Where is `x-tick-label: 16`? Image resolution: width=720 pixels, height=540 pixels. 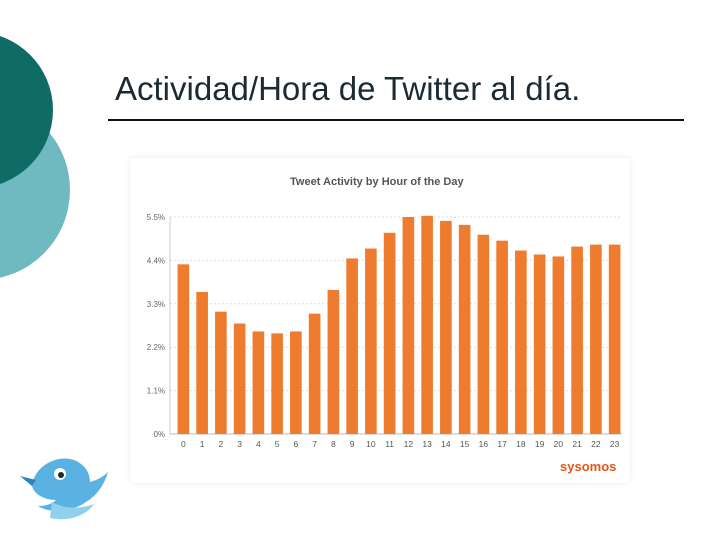
x-tick-label: 16 is located at coordinates (484, 444).